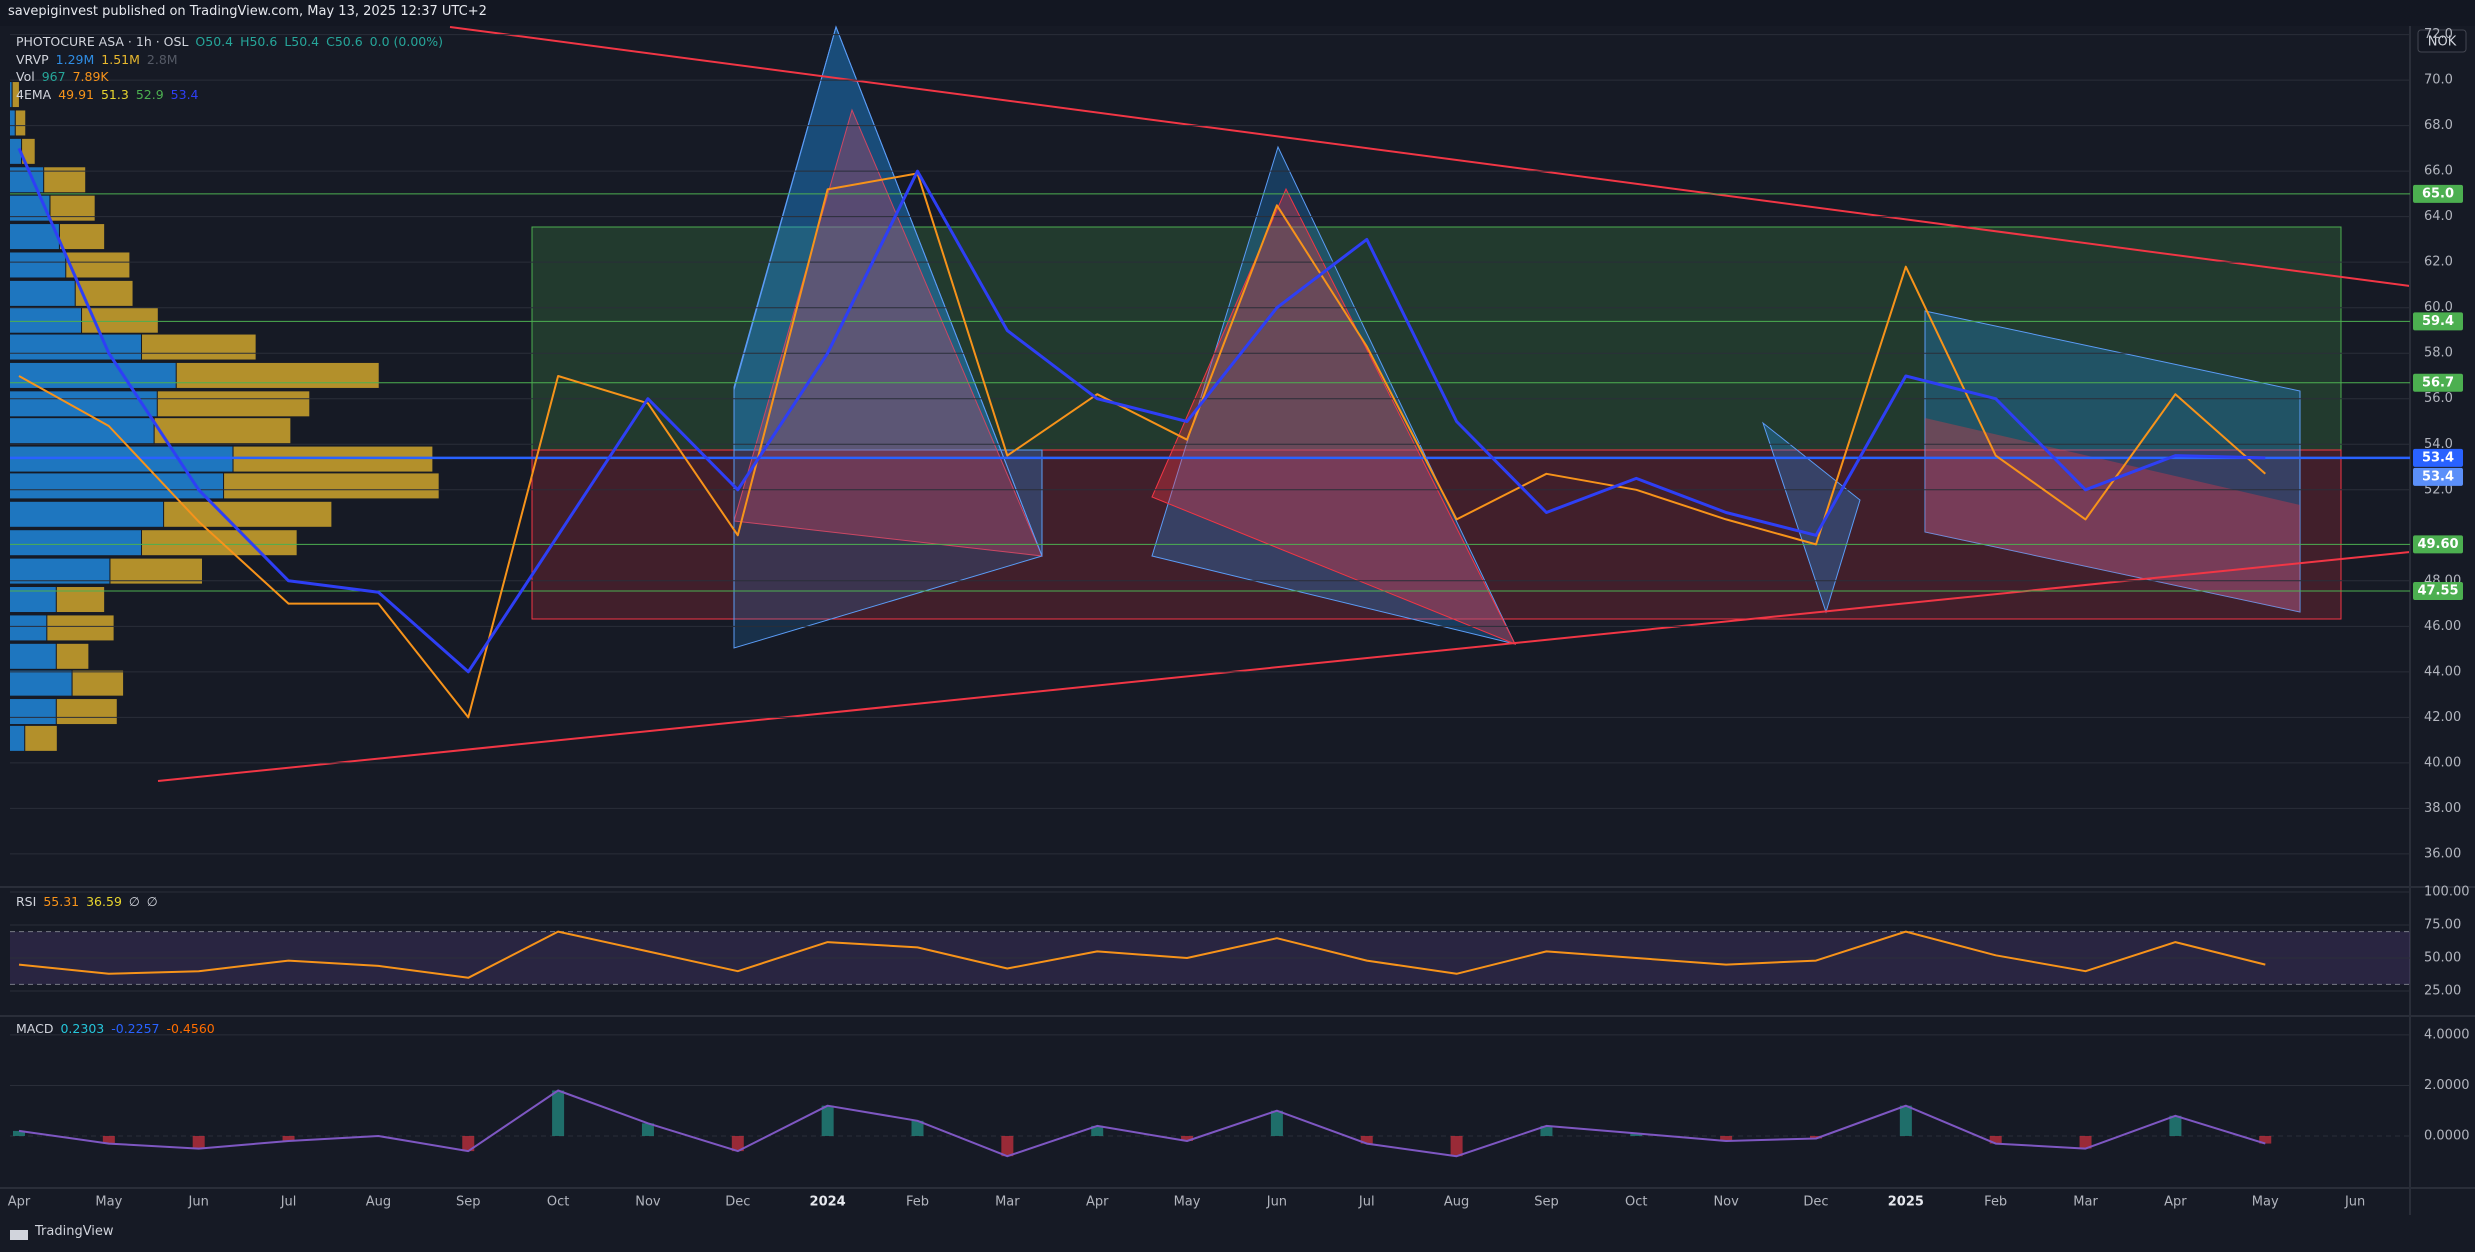 The width and height of the screenshot is (2475, 1252). I want to click on header-bar, so click(1237, 13).